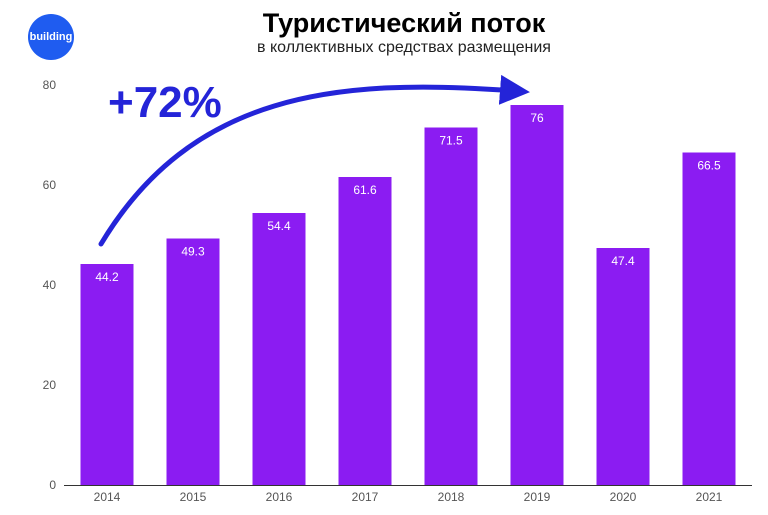 The image size is (768, 515). Describe the element at coordinates (279, 497) in the screenshot. I see `x-tick-label: 2016` at that location.